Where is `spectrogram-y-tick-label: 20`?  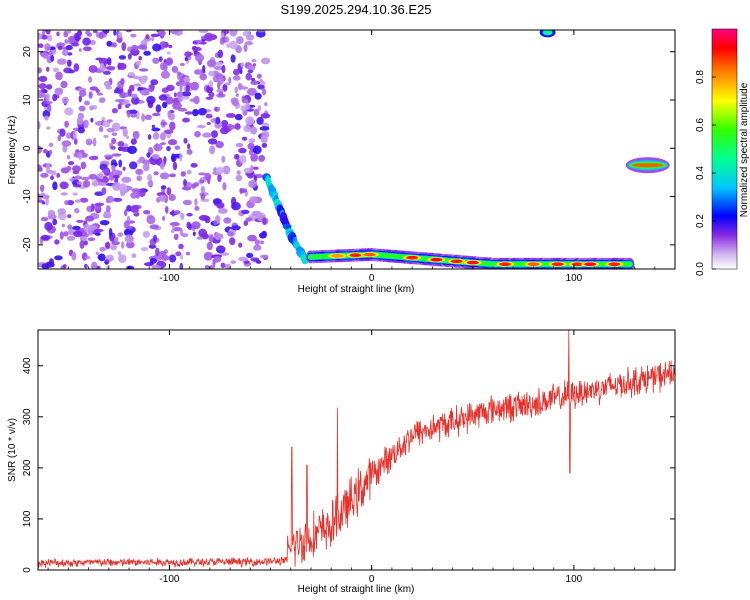
spectrogram-y-tick-label: 20 is located at coordinates (27, 52).